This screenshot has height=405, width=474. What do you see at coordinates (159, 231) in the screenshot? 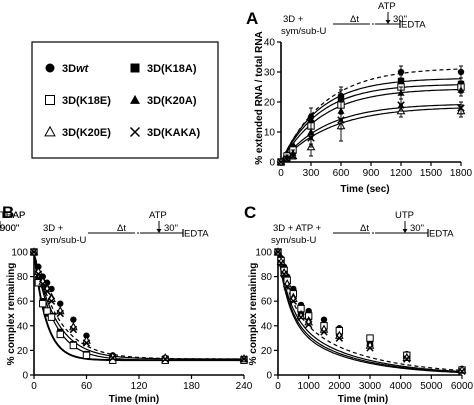
I see `scheme-addition-arrowhead` at bounding box center [159, 231].